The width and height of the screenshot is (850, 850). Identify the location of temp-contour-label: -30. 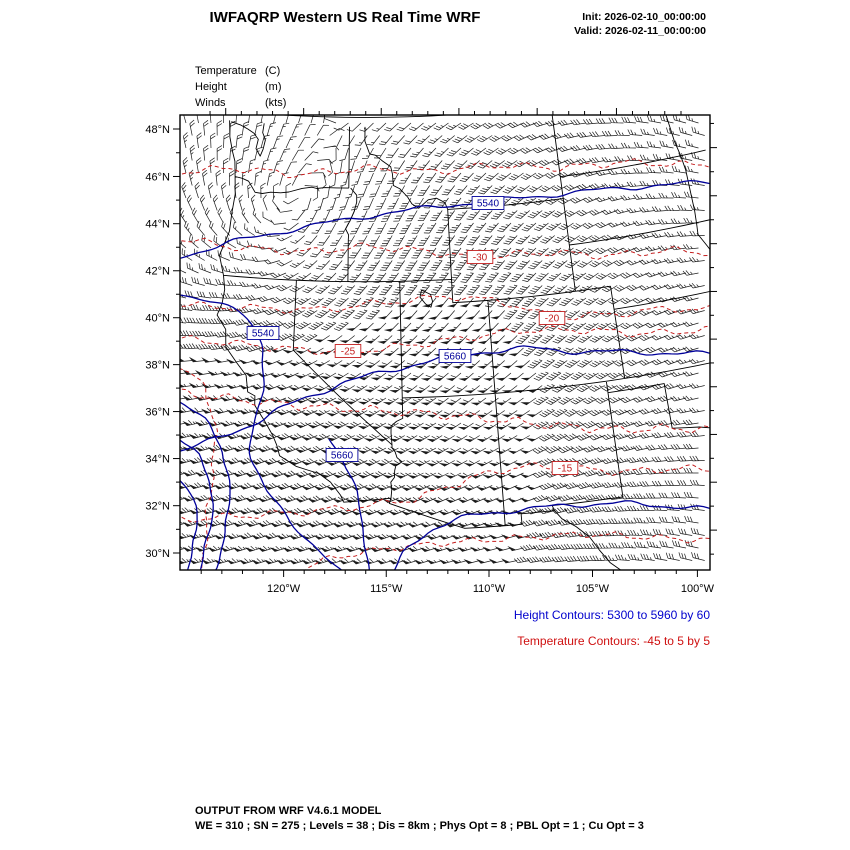
(480, 258).